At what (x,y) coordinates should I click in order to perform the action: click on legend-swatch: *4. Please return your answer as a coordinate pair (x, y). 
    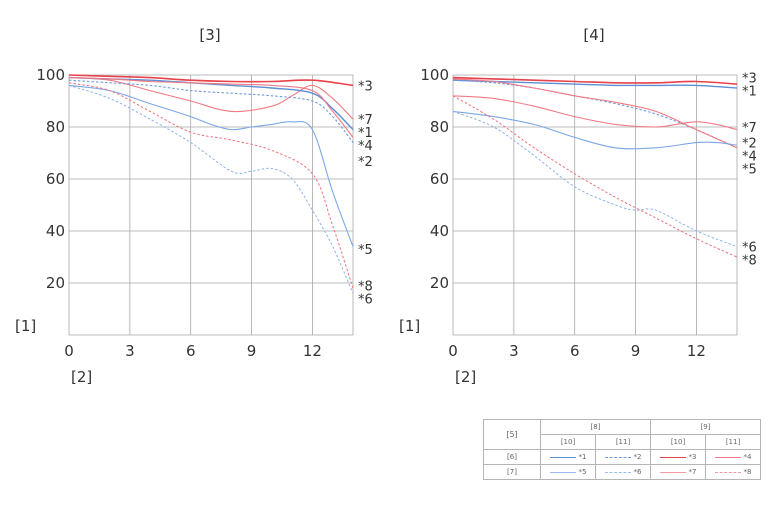
    Looking at the image, I should click on (733, 457).